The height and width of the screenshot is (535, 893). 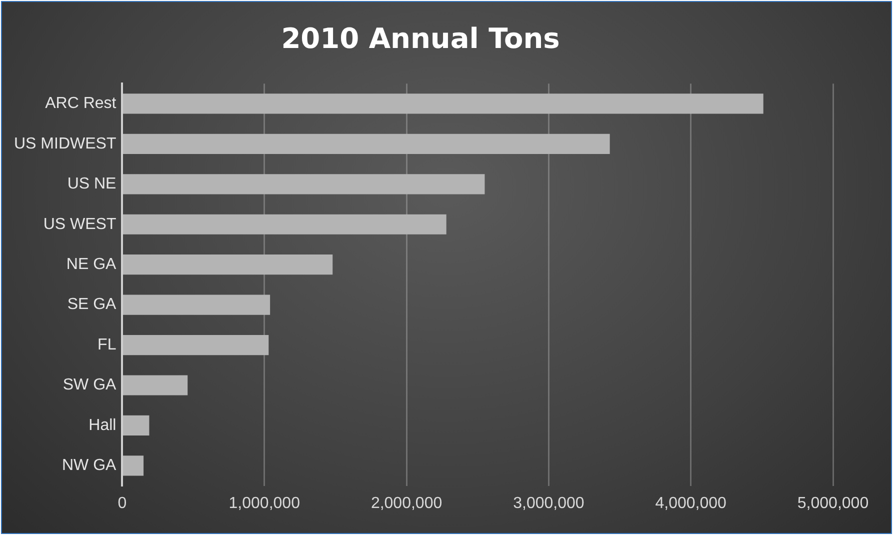 What do you see at coordinates (548, 503) in the screenshot?
I see `x-tick-label: 3,000,000` at bounding box center [548, 503].